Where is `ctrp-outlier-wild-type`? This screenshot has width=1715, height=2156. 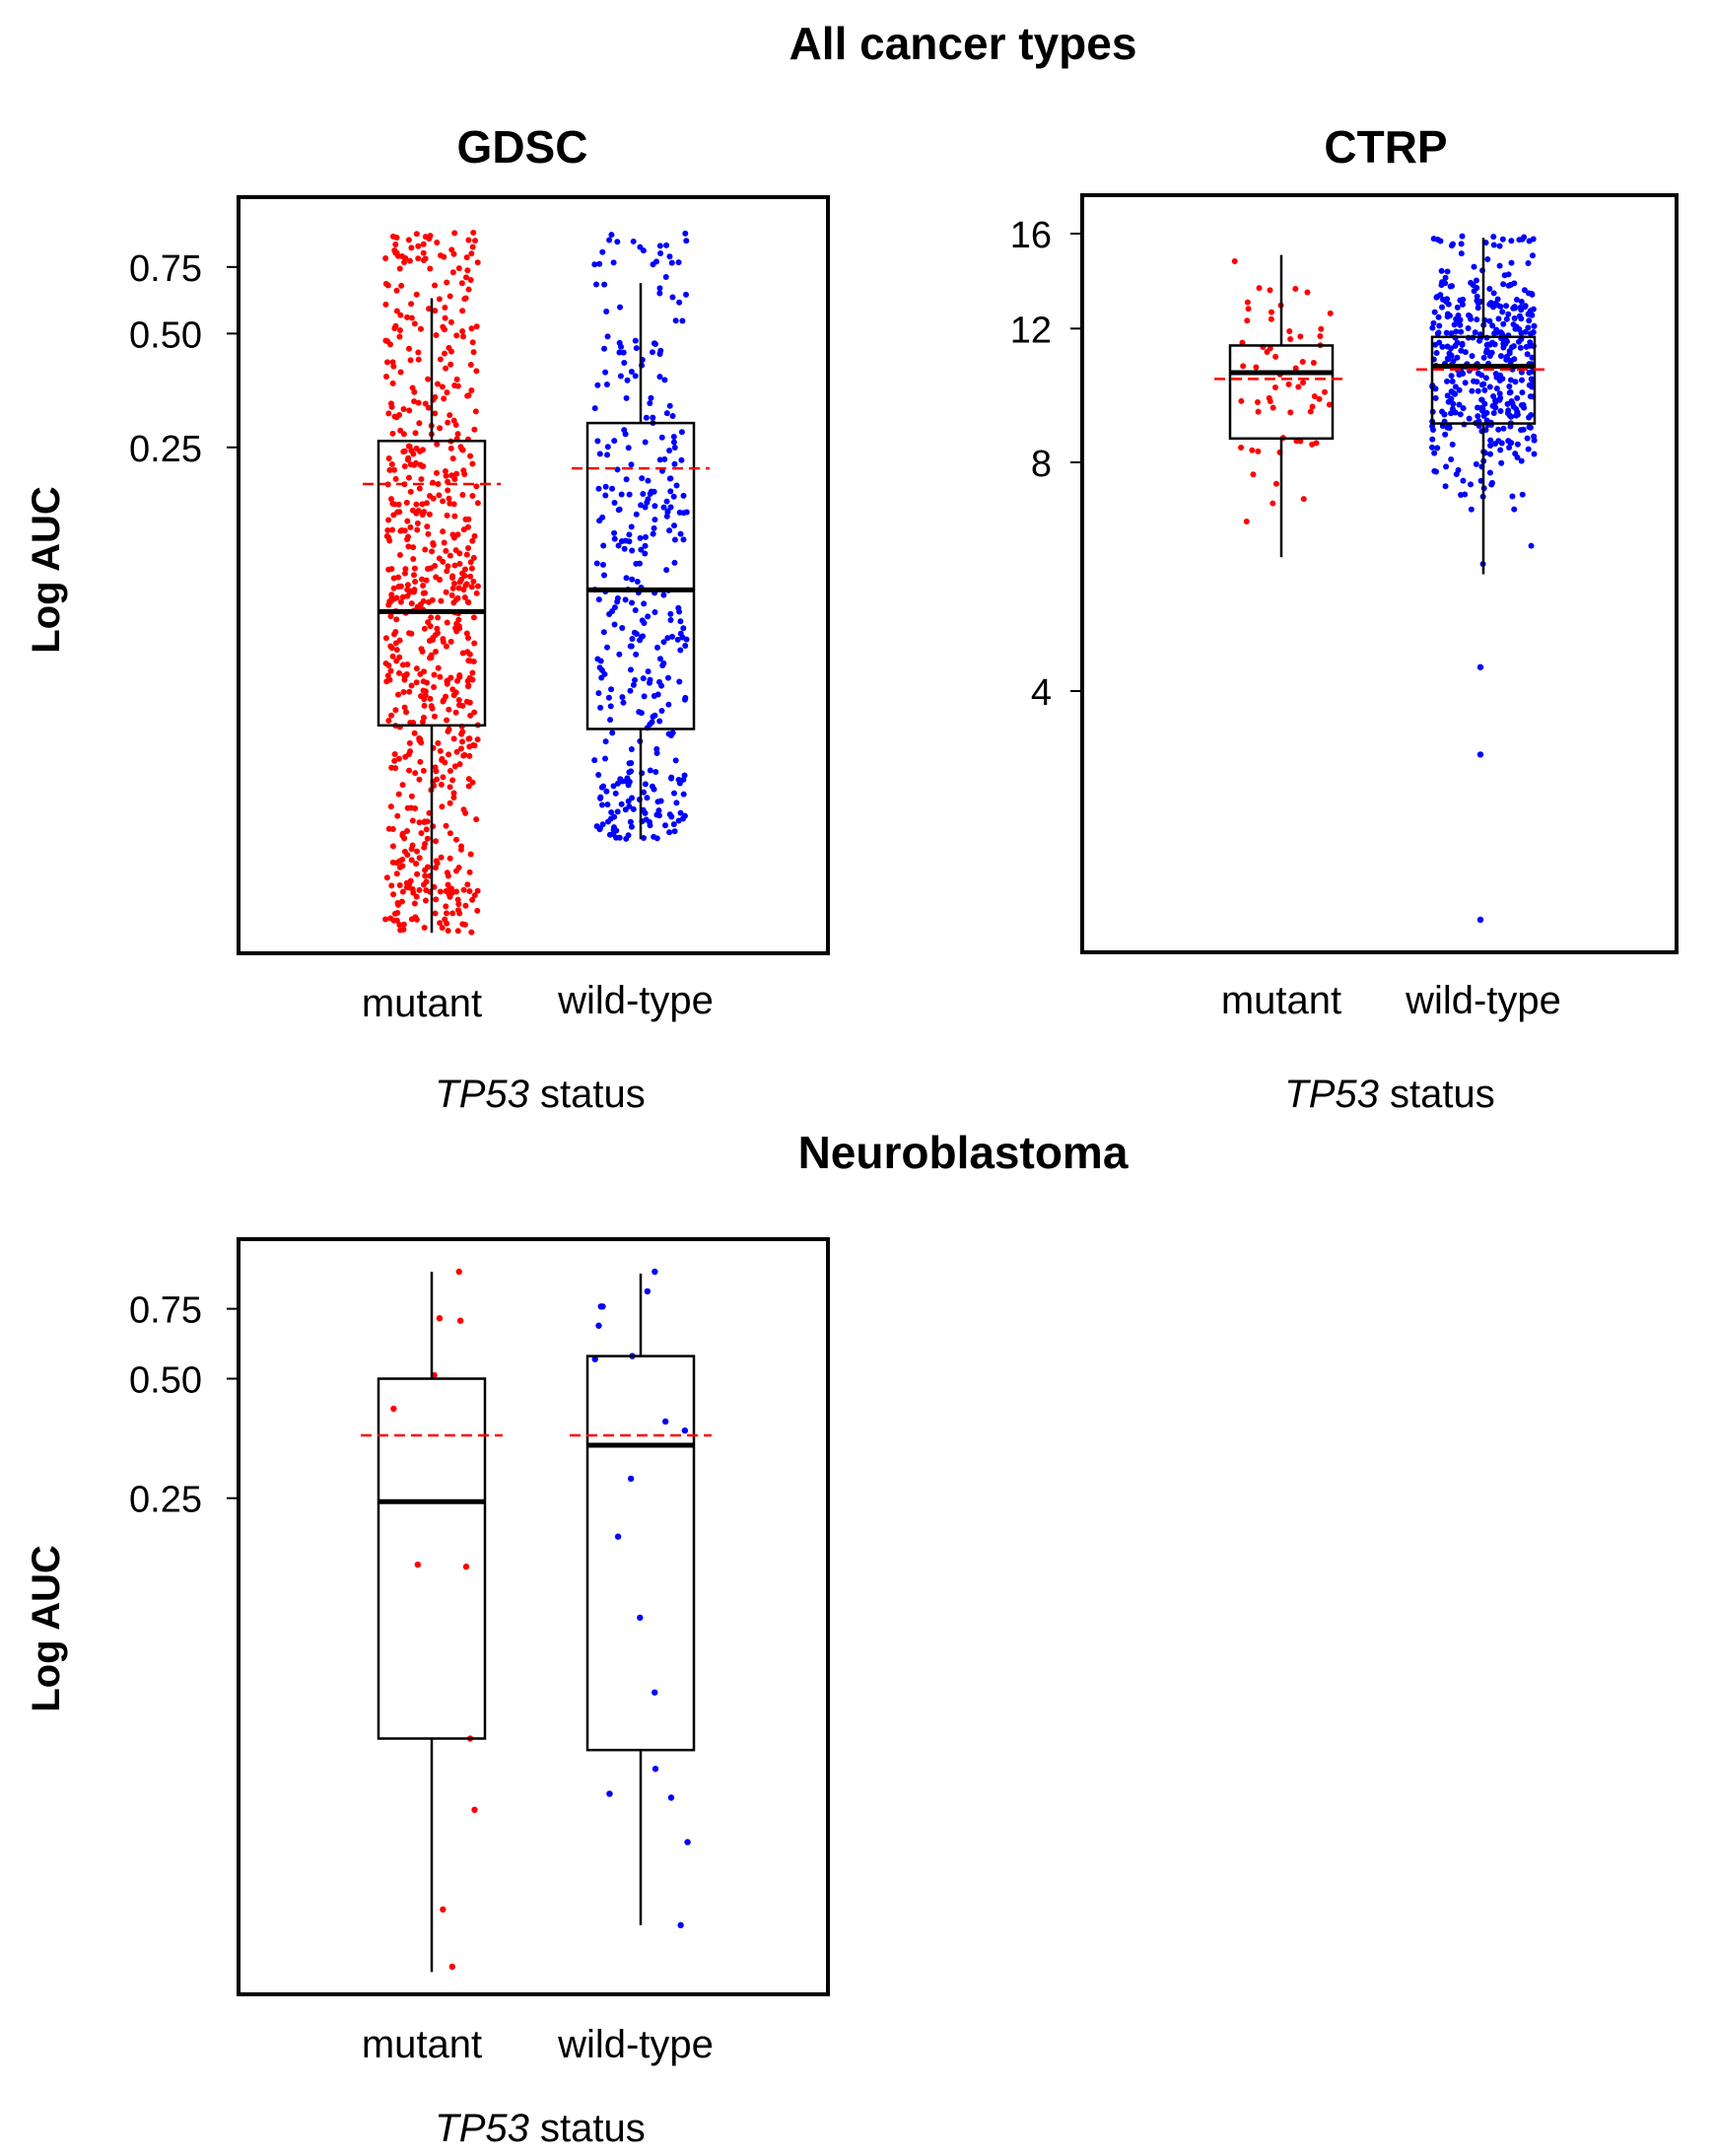
ctrp-outlier-wild-type is located at coordinates (1480, 920).